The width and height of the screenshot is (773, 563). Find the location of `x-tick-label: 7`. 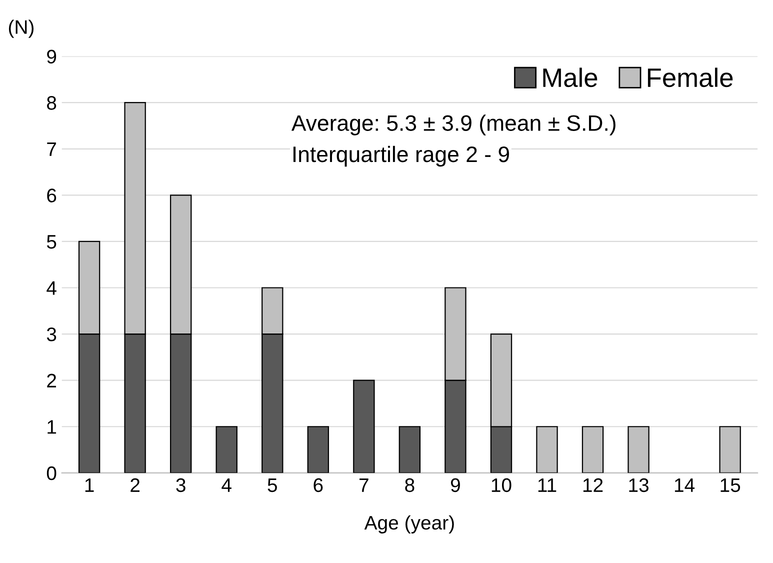

x-tick-label: 7 is located at coordinates (364, 485).